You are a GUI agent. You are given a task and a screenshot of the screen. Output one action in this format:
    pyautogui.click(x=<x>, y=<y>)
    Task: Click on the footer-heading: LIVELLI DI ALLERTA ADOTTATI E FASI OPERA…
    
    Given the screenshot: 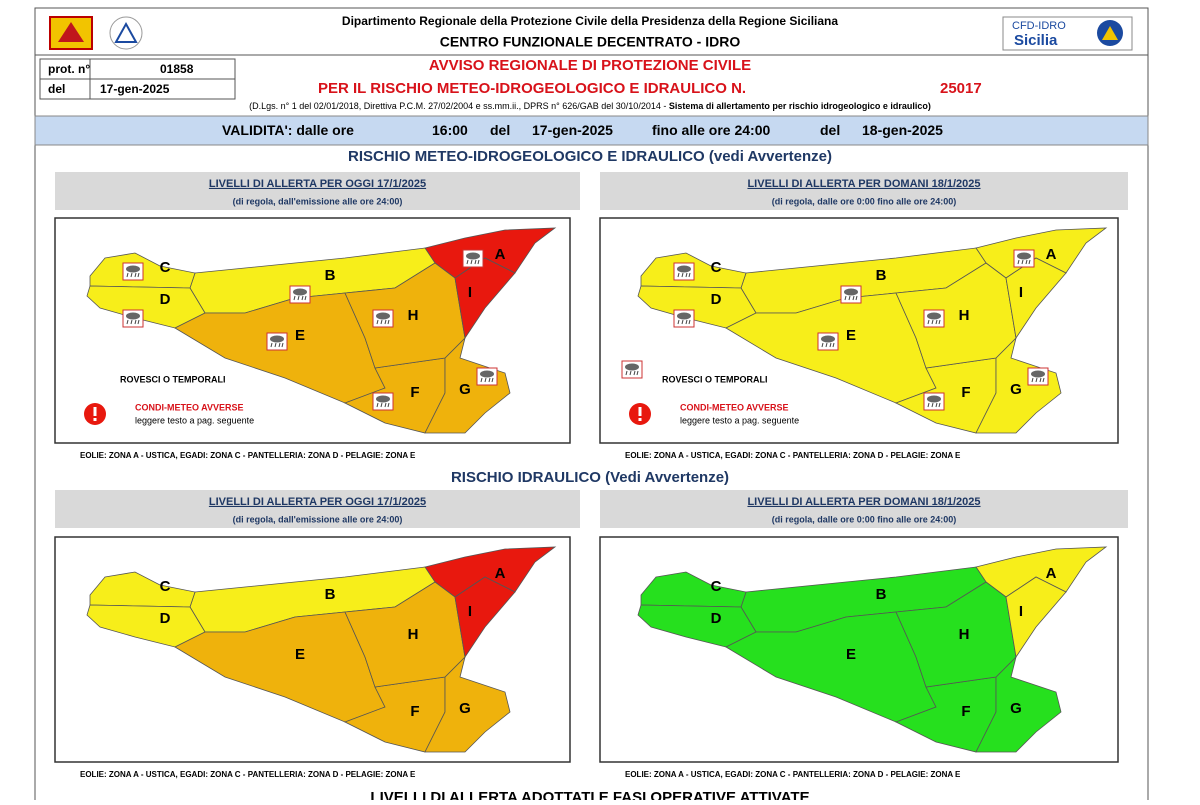 What is the action you would take?
    pyautogui.click(x=589, y=794)
    